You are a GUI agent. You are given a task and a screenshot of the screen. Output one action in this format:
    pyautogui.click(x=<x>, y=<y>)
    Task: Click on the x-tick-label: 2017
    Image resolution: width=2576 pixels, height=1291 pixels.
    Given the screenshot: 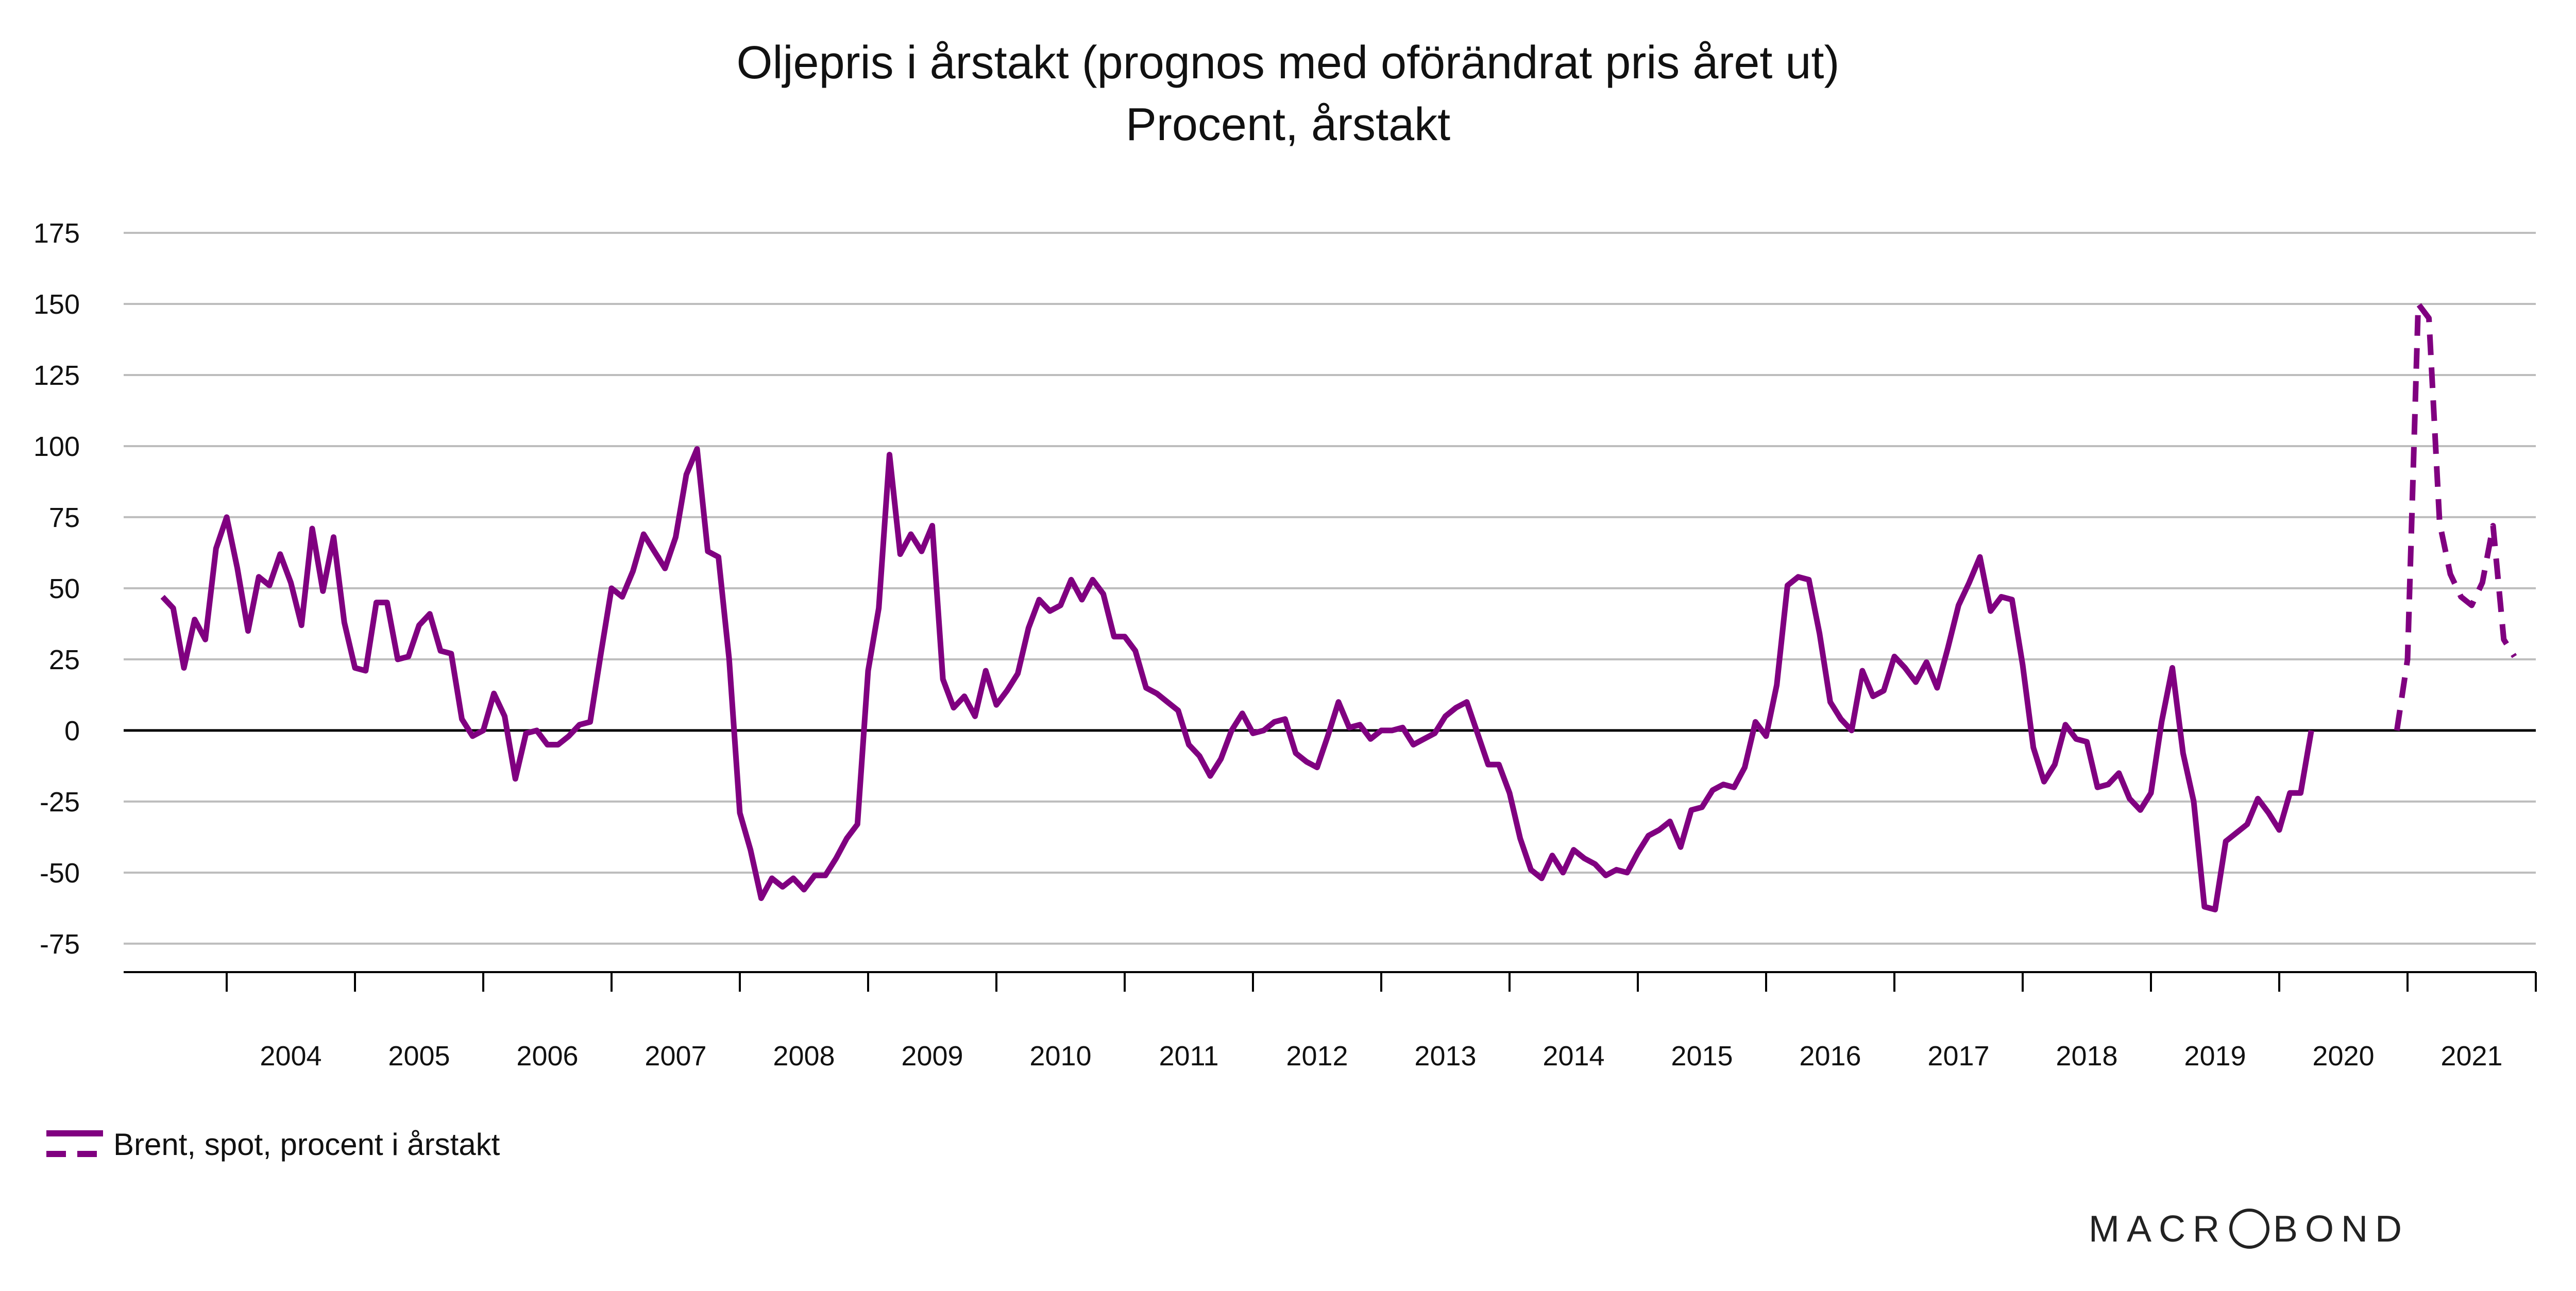 What is the action you would take?
    pyautogui.click(x=1958, y=1057)
    